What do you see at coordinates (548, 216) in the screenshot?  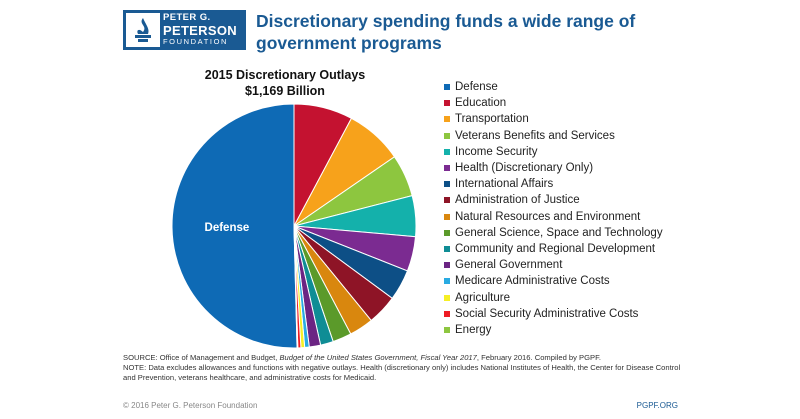 I see `legend-label: Natural Resources and Environment` at bounding box center [548, 216].